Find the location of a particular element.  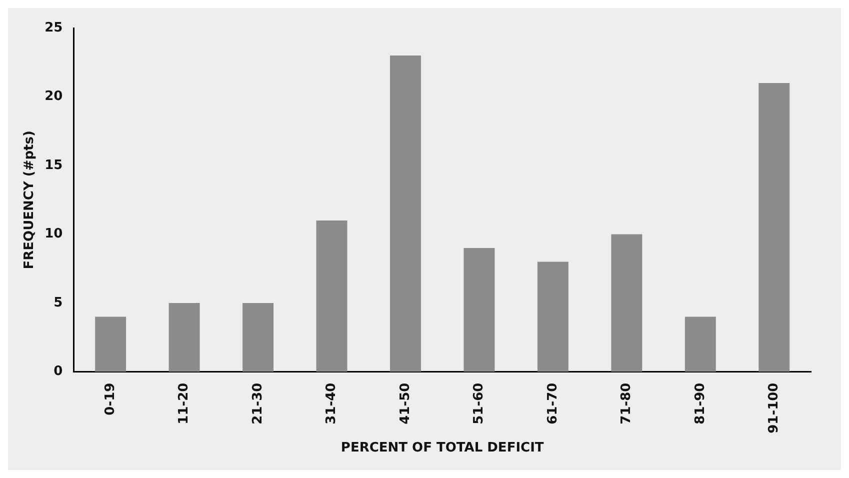

x-tick-label: 11-20 is located at coordinates (184, 403).